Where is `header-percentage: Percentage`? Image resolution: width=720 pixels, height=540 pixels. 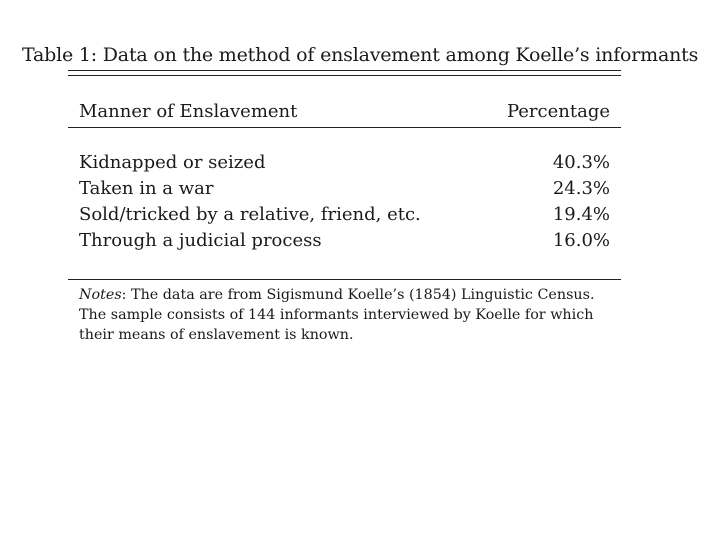 header-percentage: Percentage is located at coordinates (558, 111).